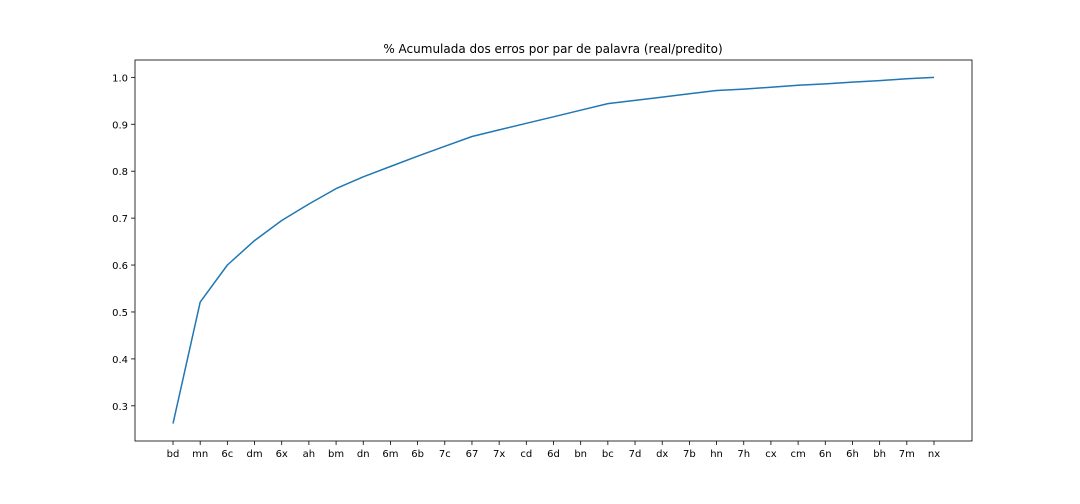 Image resolution: width=1080 pixels, height=504 pixels. What do you see at coordinates (499, 454) in the screenshot?
I see `x-tick-label: 7x` at bounding box center [499, 454].